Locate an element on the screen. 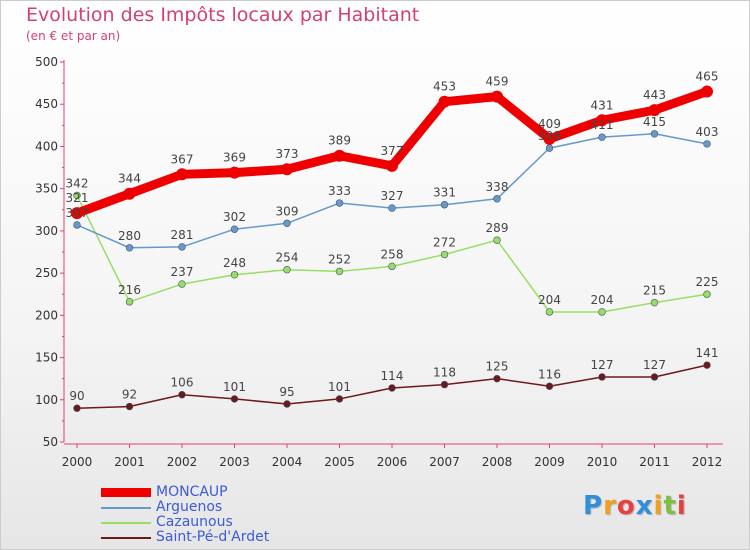  data-label-moncaup: 465 is located at coordinates (707, 77).